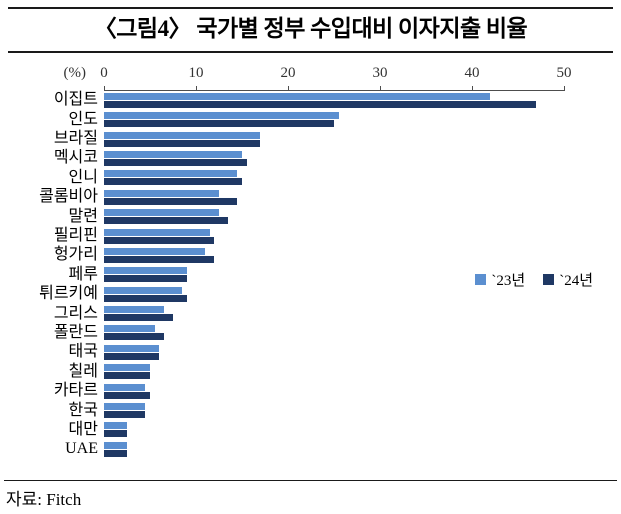 This screenshot has width=621, height=514. Describe the element at coordinates (310, 449) in the screenshot. I see `bar-row: UAE` at that location.